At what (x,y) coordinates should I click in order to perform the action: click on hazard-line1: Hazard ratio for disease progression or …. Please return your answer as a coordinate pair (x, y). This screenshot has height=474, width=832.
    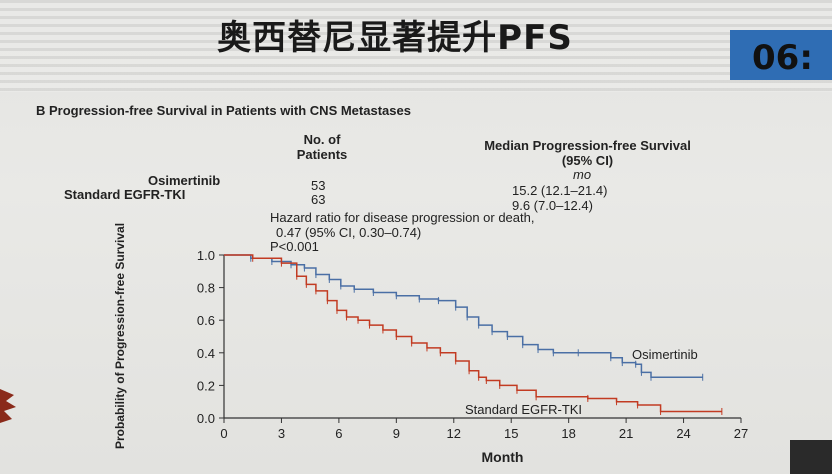
    Looking at the image, I should click on (402, 217).